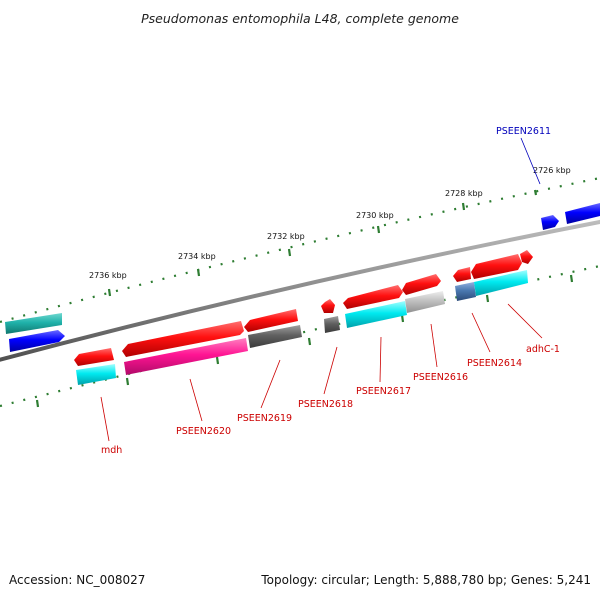 This screenshot has height=600, width=600. I want to click on gene-feature-pseen2620, so click(183, 339).